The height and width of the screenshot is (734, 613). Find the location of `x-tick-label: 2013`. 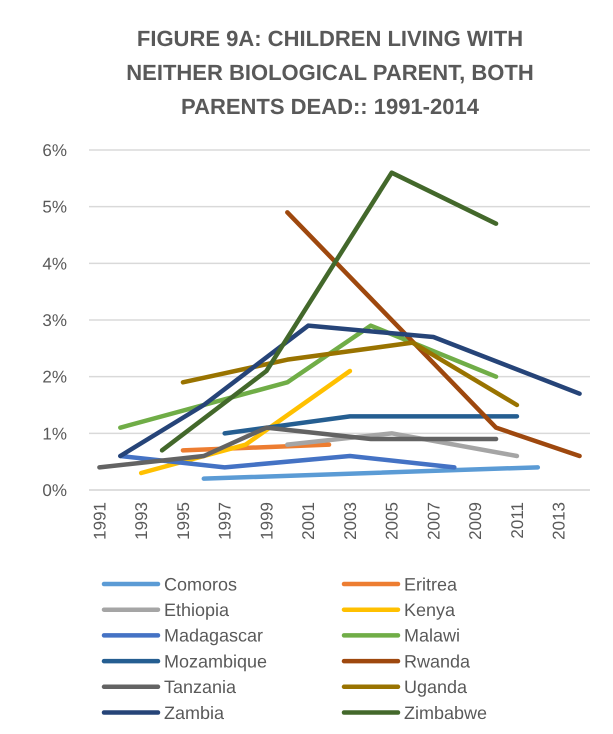

x-tick-label: 2013 is located at coordinates (559, 521).